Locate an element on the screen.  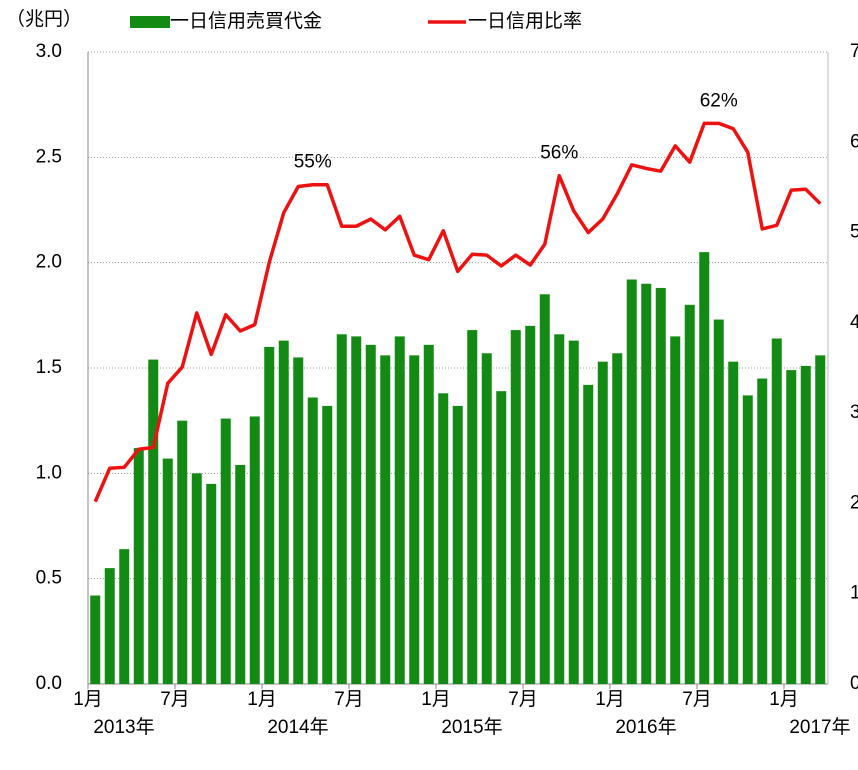
value-label: 56% is located at coordinates (559, 153).